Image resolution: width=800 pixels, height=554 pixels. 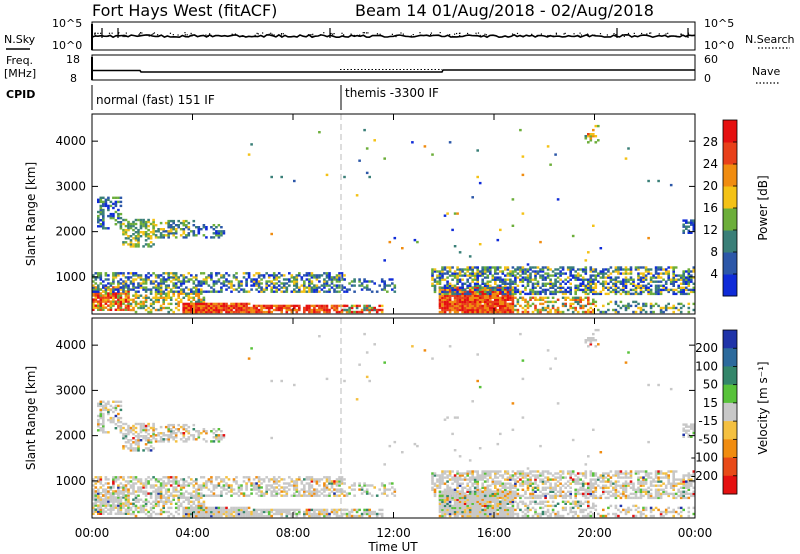 What do you see at coordinates (710, 186) in the screenshot?
I see `colorbar-tick-label: 20` at bounding box center [710, 186].